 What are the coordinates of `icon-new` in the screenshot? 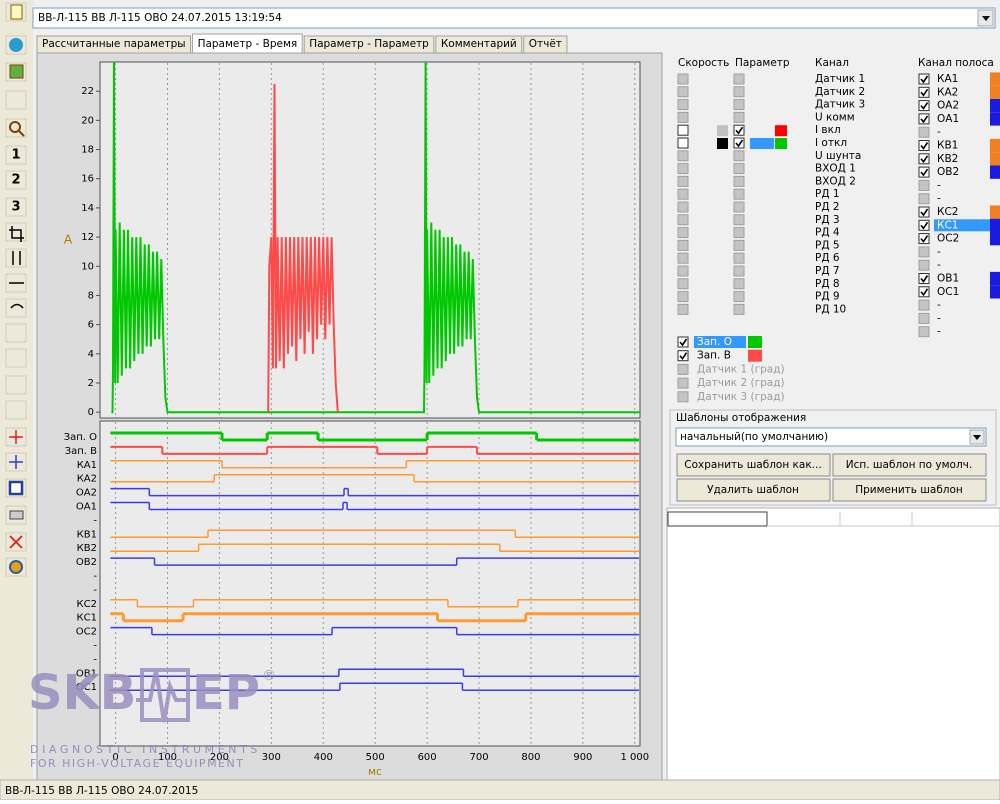 It's located at (16, 12).